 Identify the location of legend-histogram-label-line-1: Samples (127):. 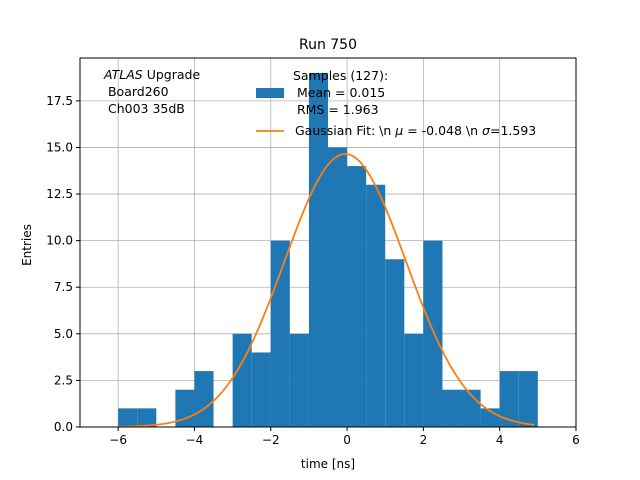
(340, 75).